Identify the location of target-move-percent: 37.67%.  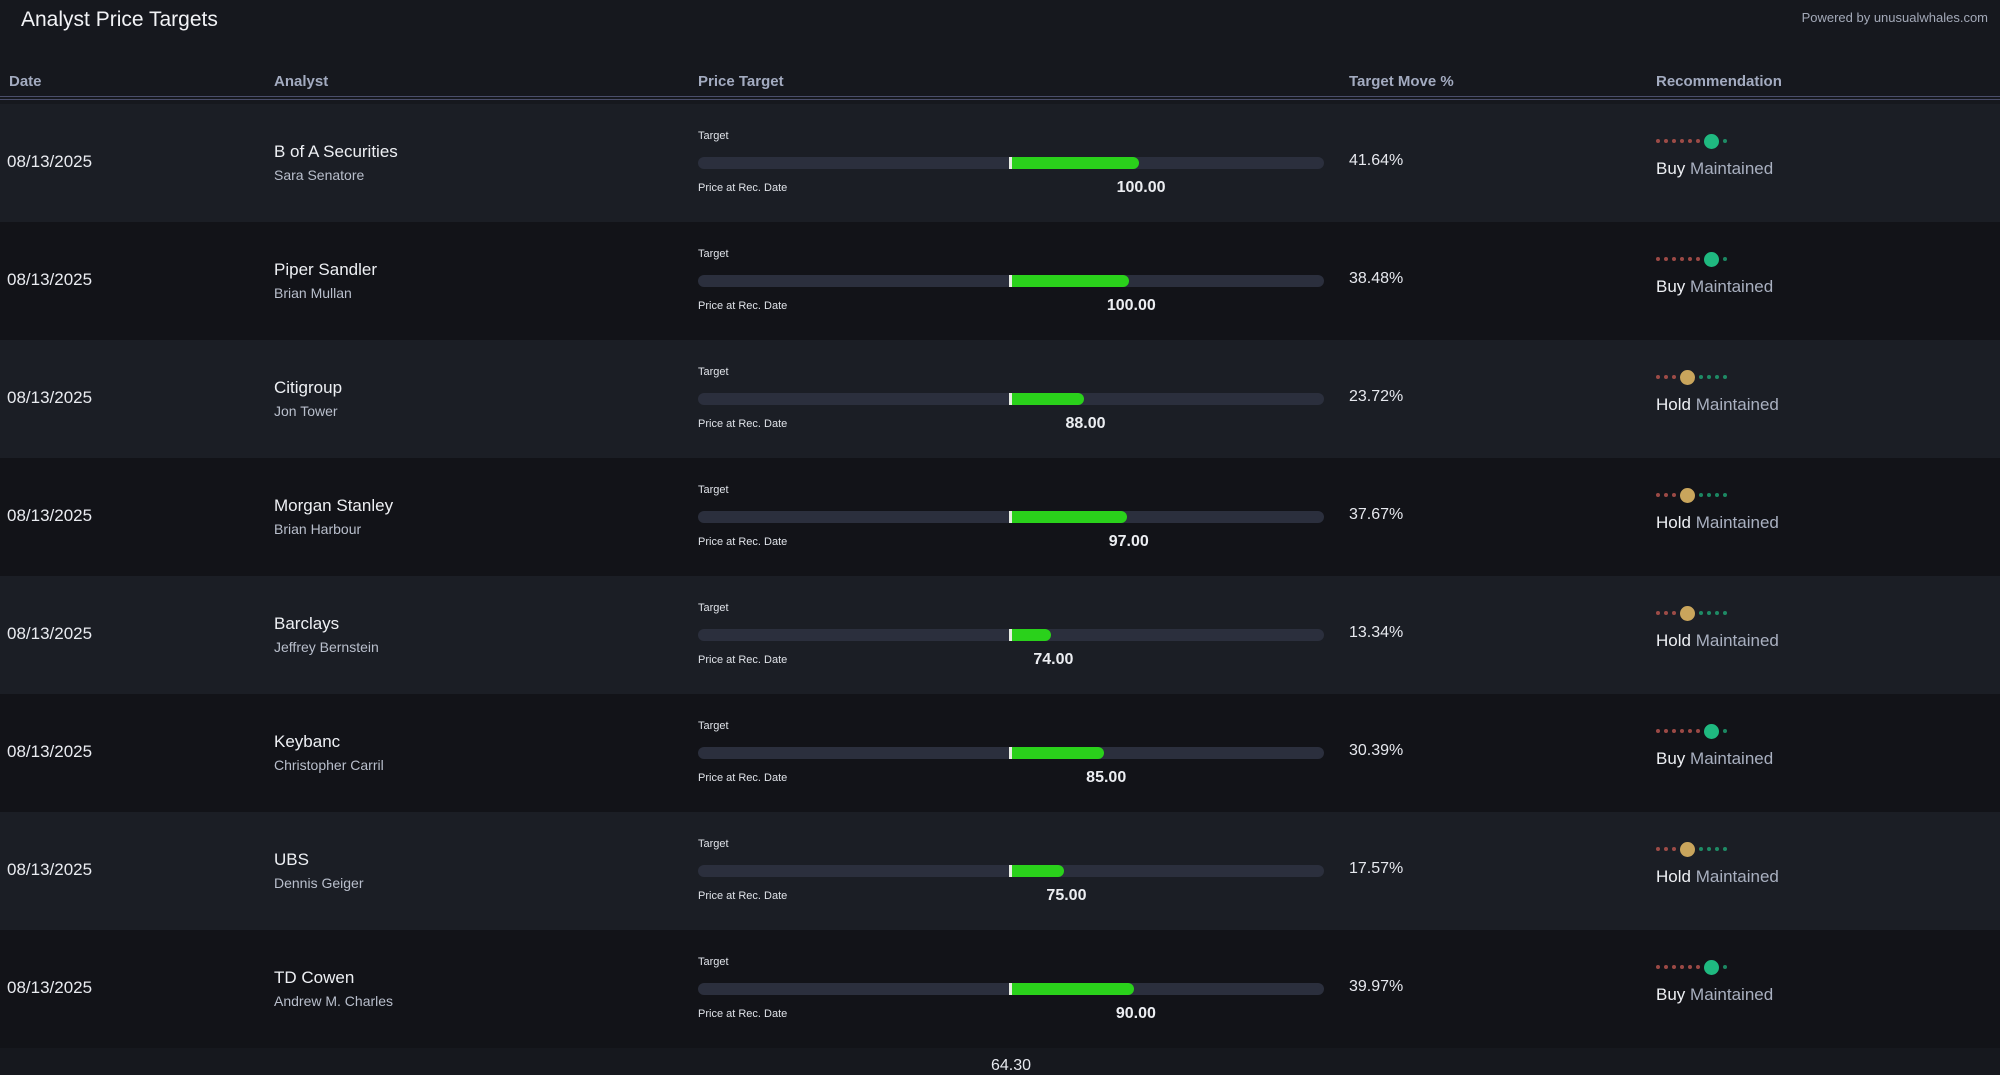
(1376, 514).